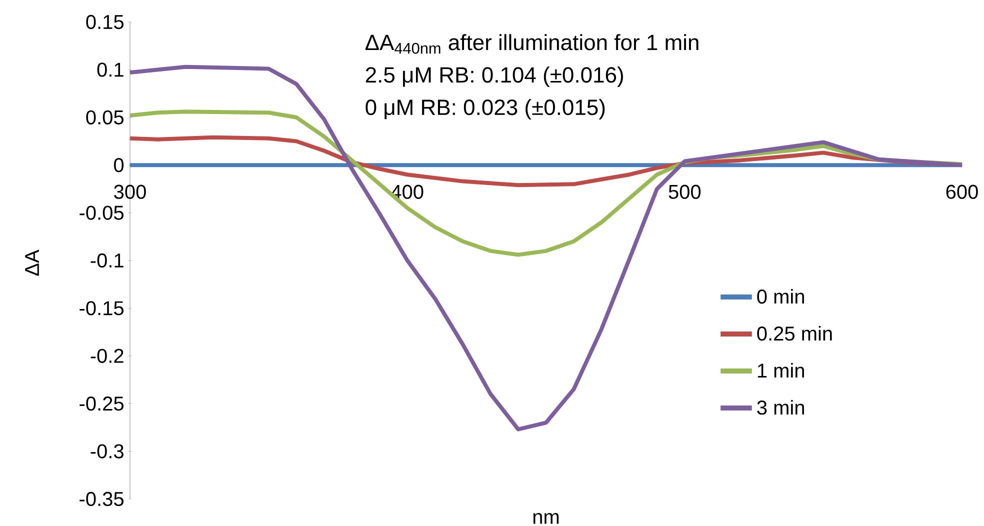  I want to click on legend-label: 3 min, so click(780, 407).